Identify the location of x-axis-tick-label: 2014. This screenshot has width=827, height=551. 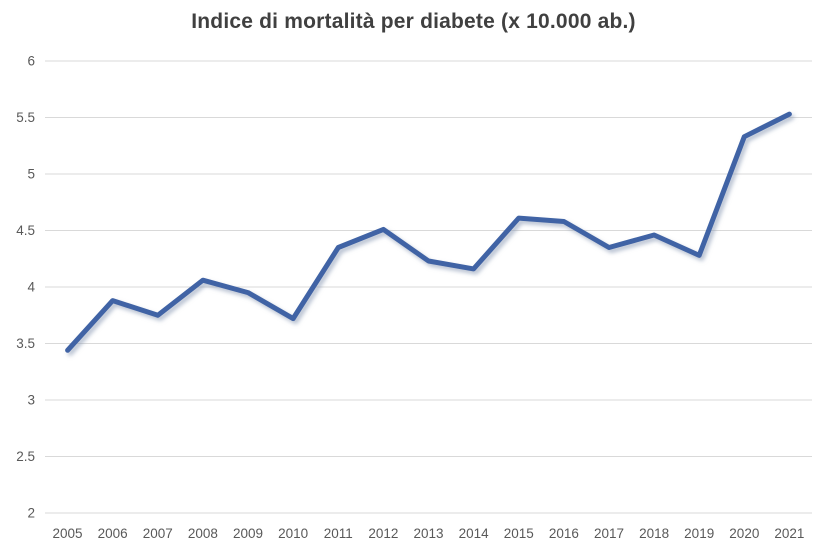
(474, 533).